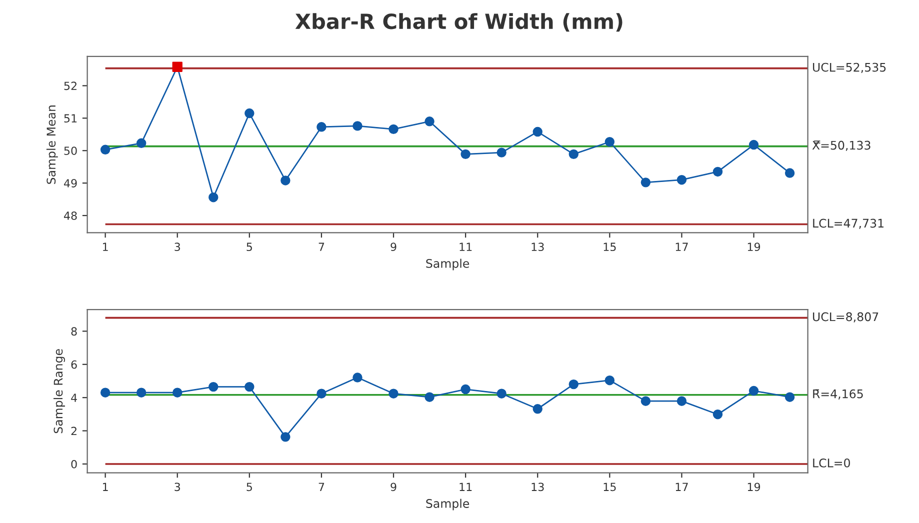 The image size is (919, 523). What do you see at coordinates (848, 223) in the screenshot?
I see `ref-line-label: LCL=47,731` at bounding box center [848, 223].